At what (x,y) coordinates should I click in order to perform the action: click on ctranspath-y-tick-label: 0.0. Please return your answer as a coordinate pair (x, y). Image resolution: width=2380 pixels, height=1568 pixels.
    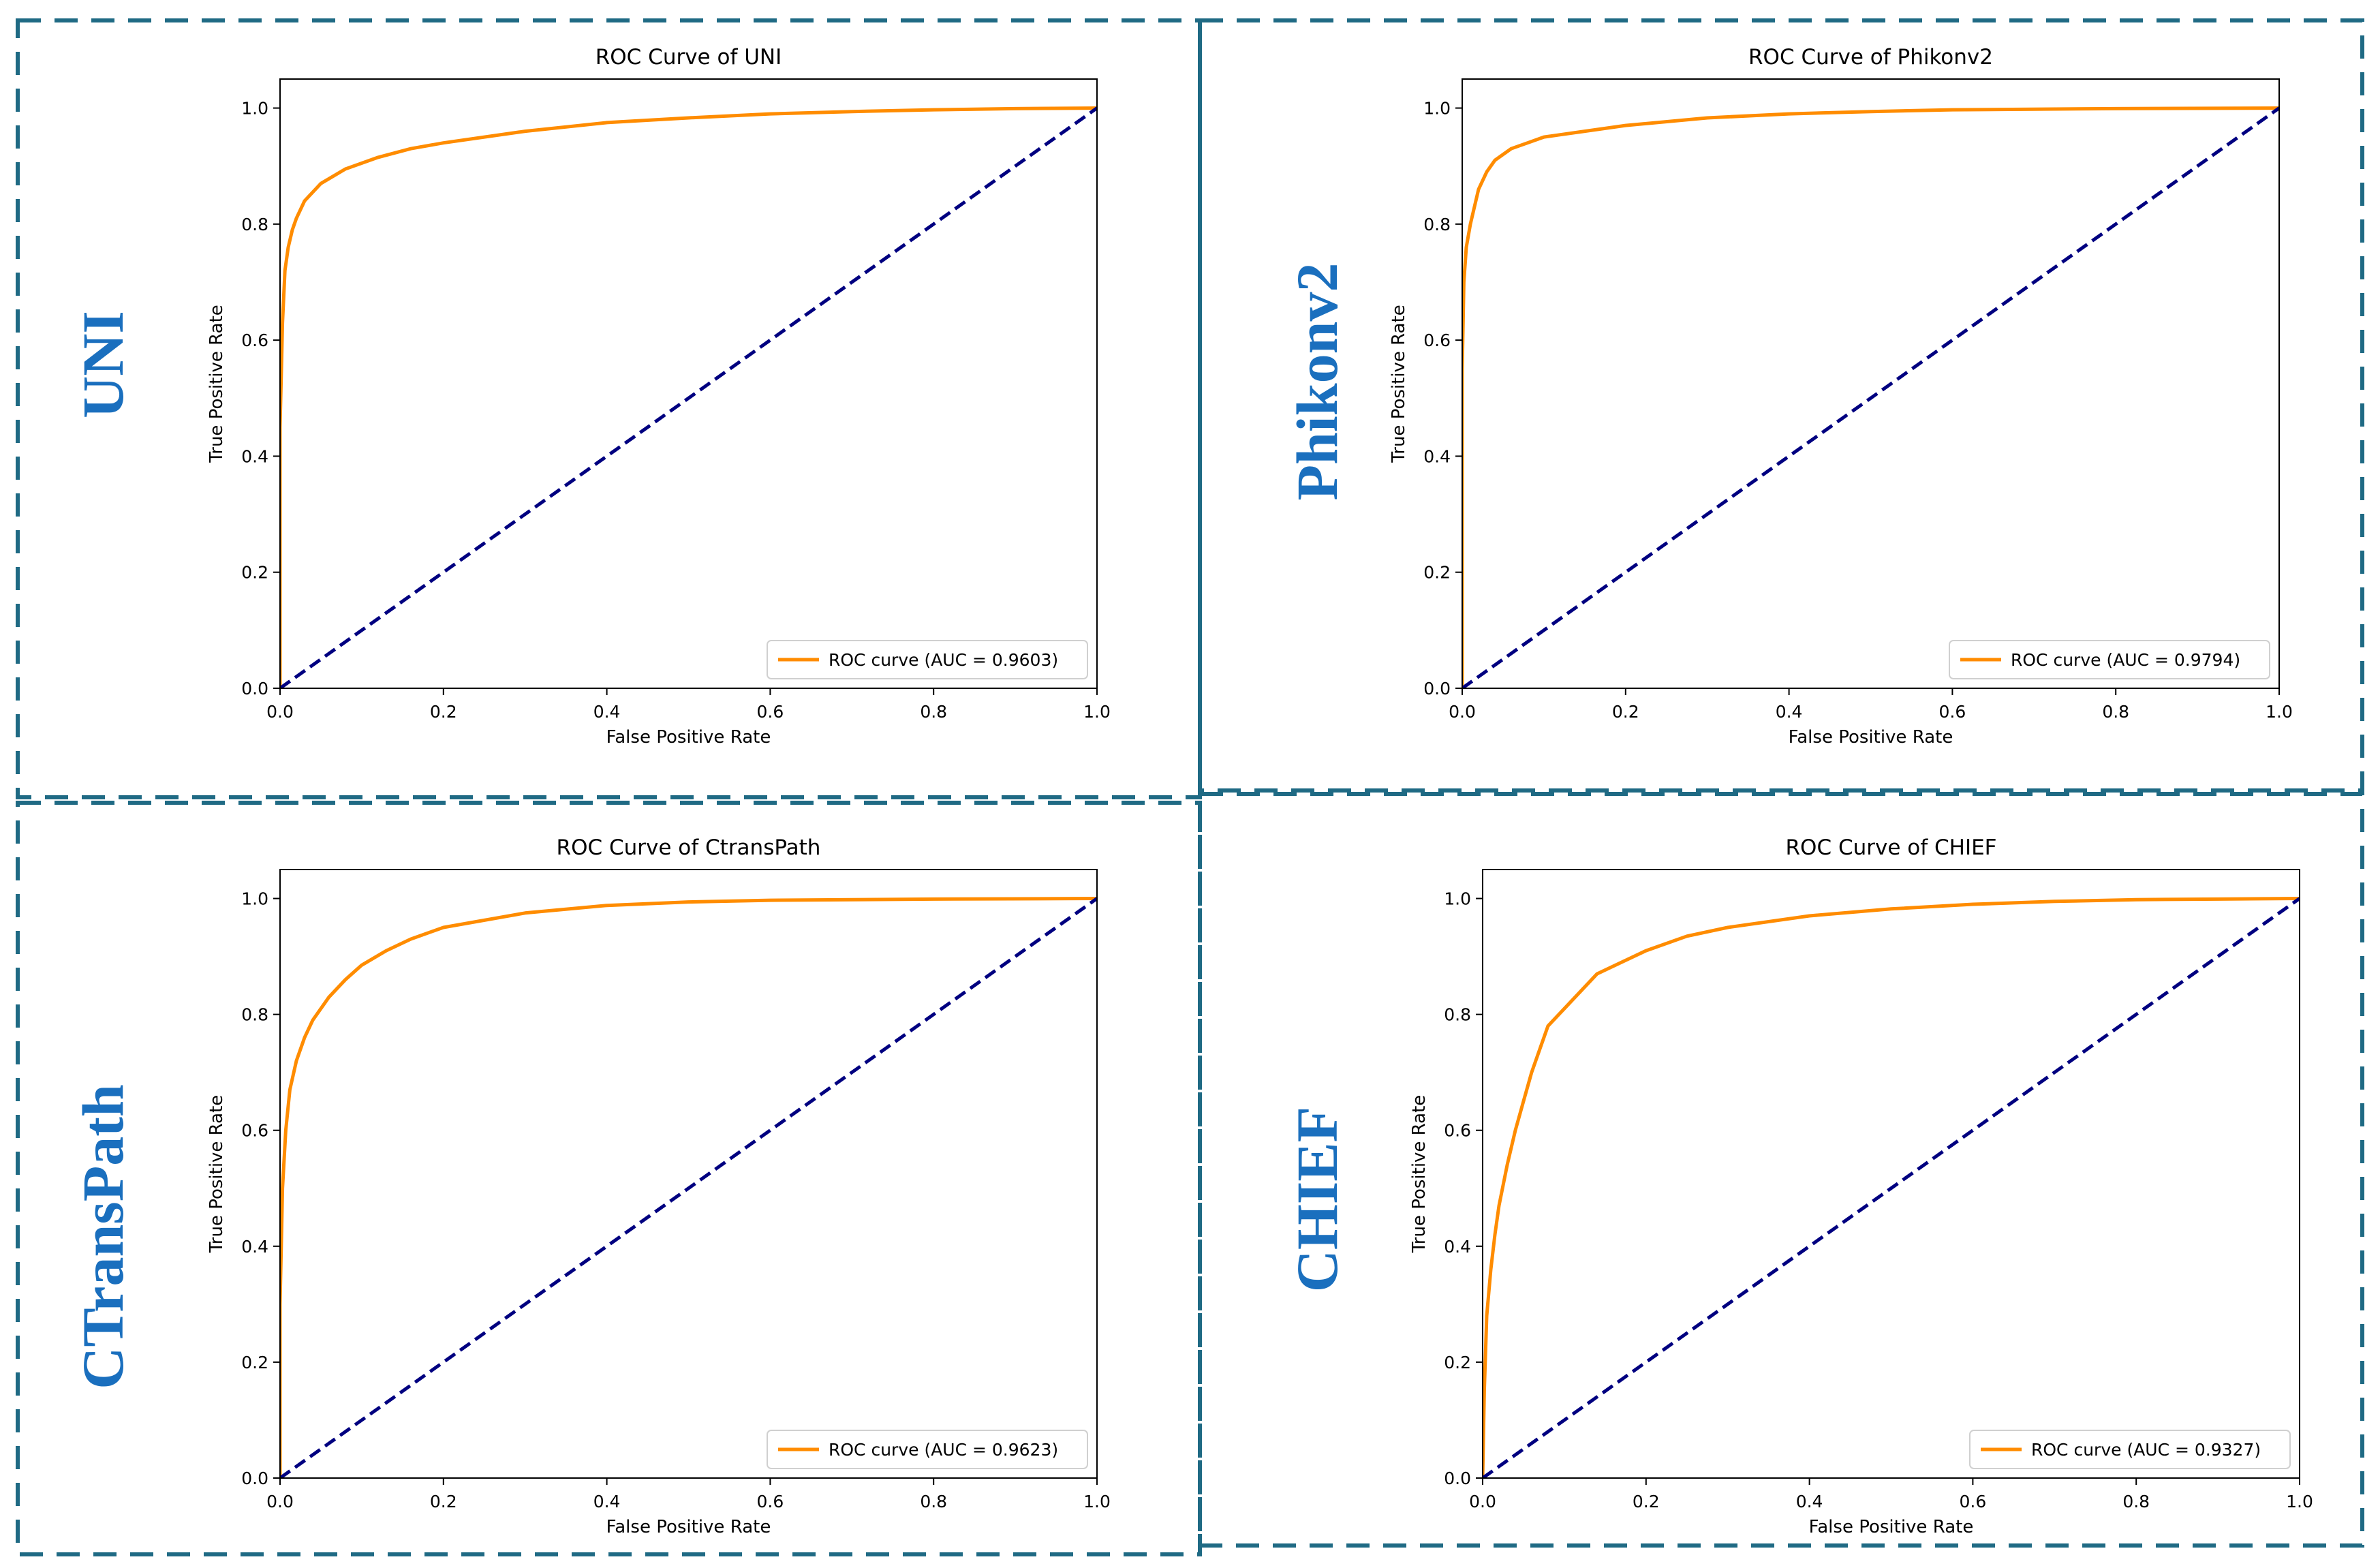
    Looking at the image, I should click on (254, 1479).